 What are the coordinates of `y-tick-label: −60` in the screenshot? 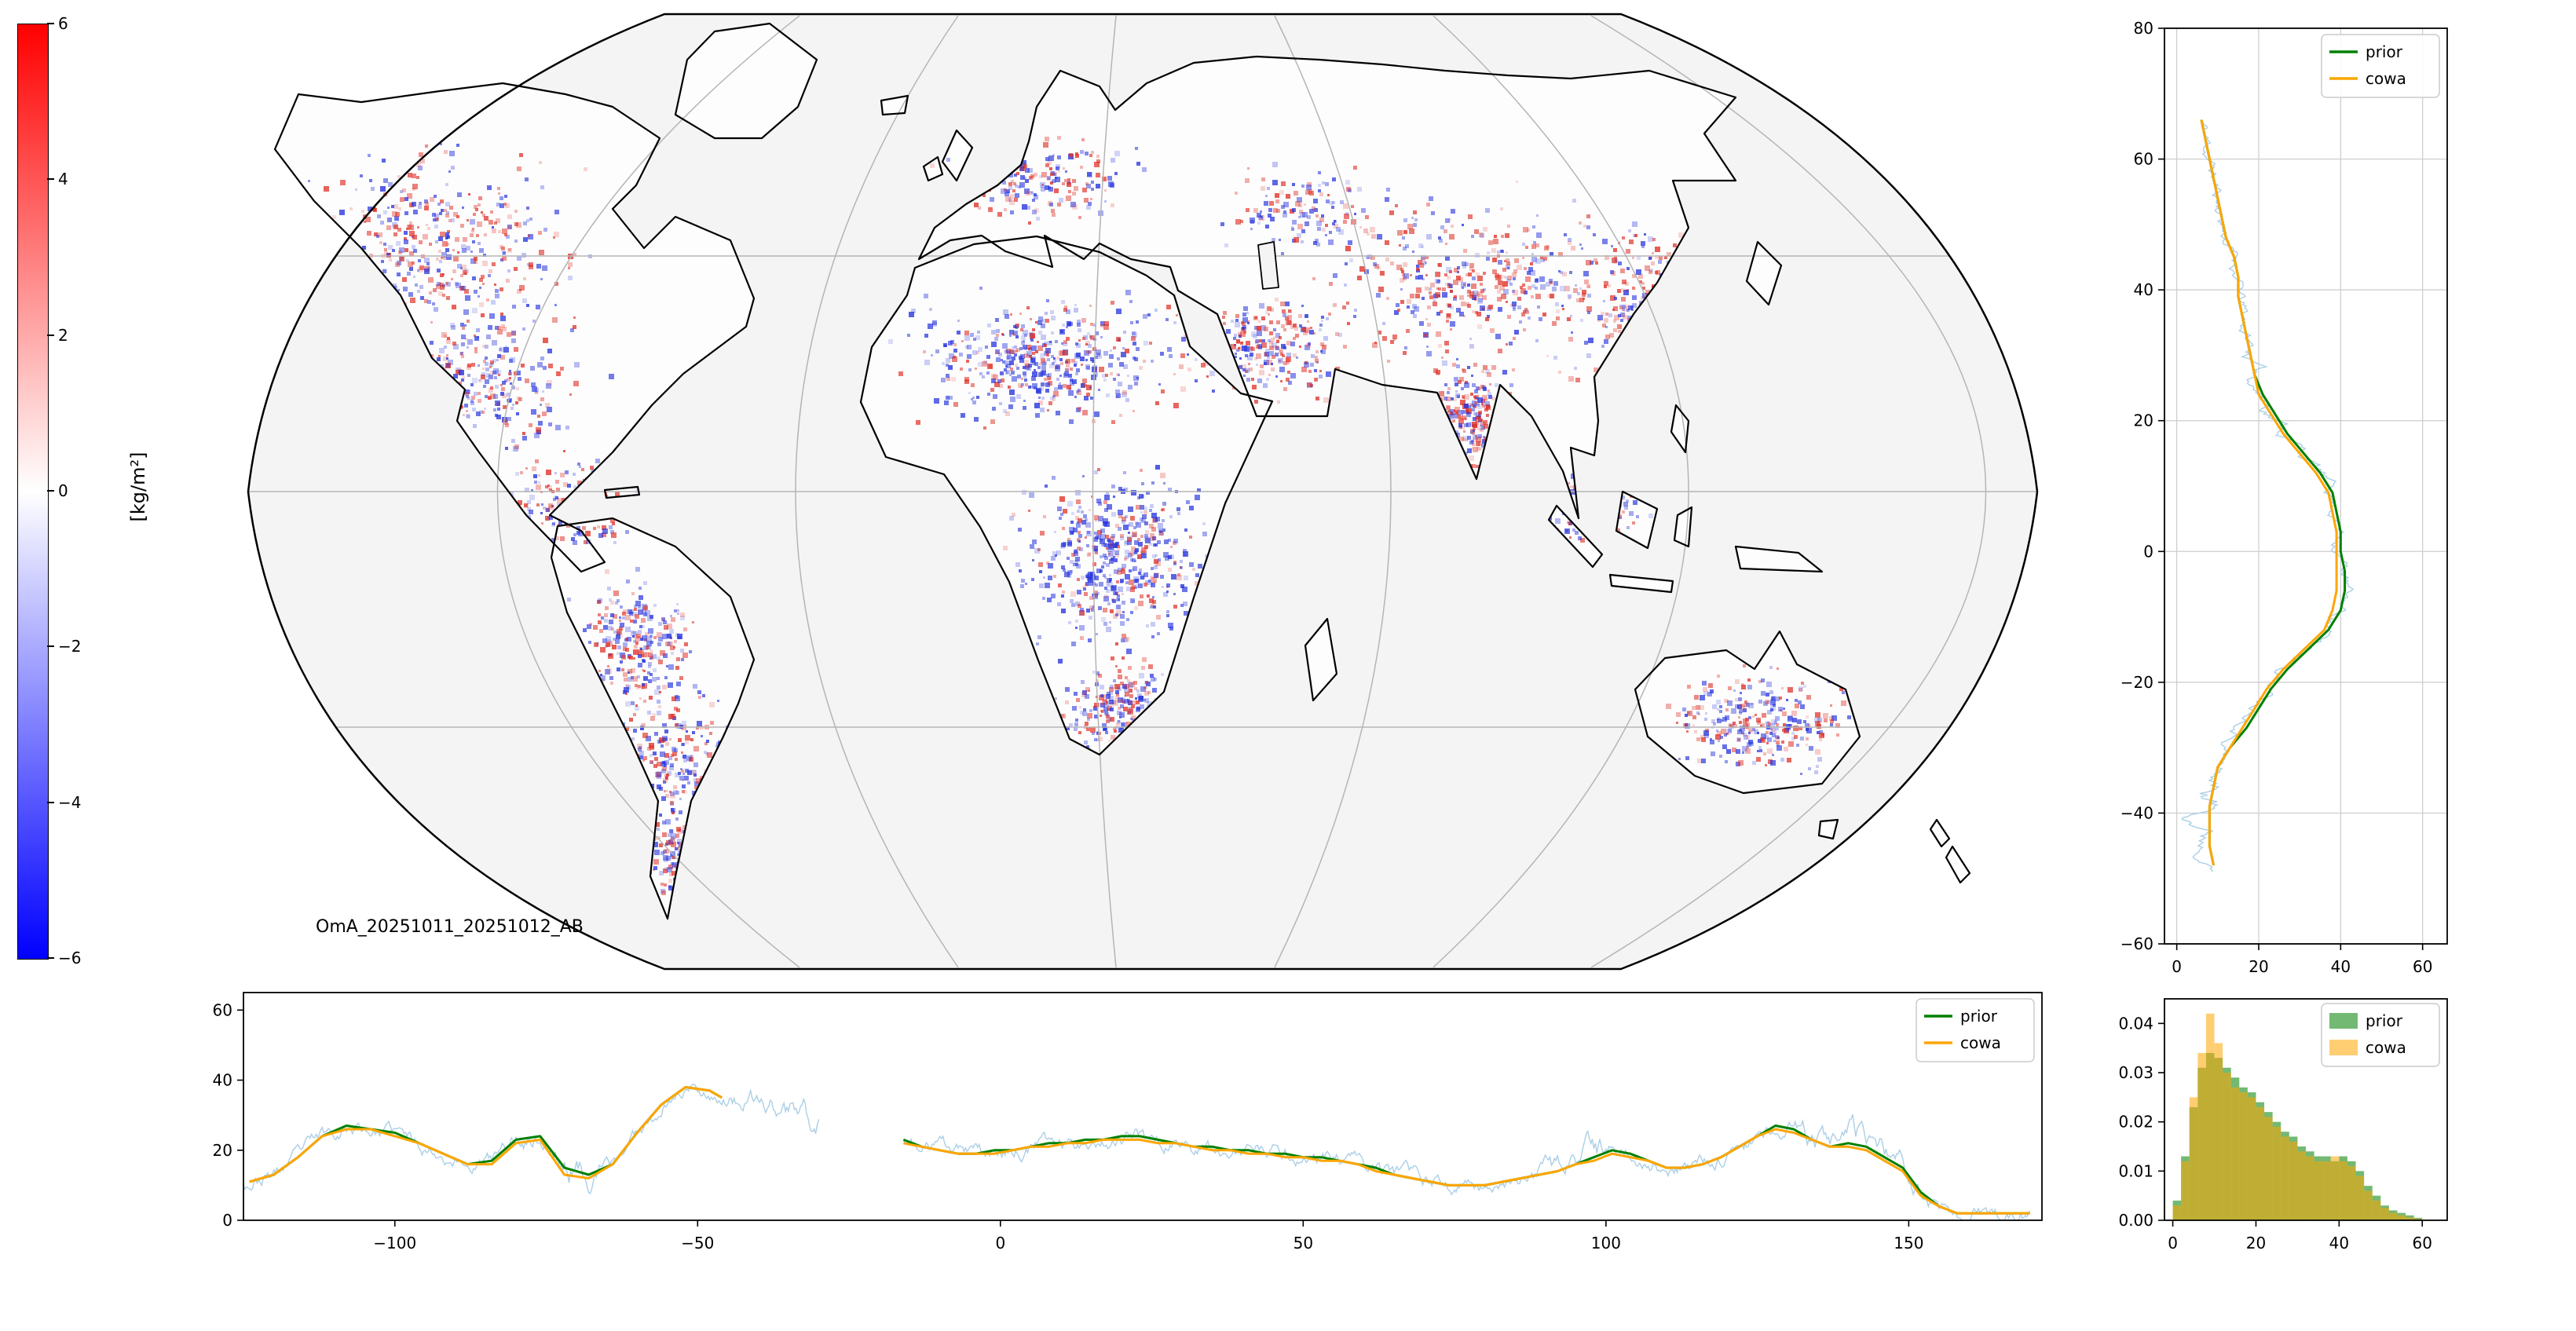 It's located at (2137, 943).